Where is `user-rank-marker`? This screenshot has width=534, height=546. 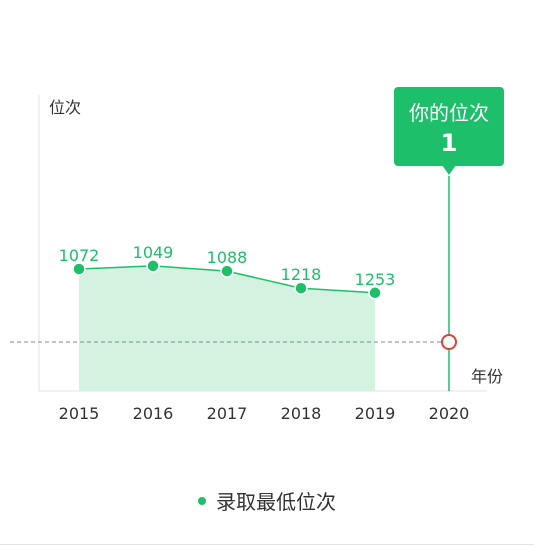
user-rank-marker is located at coordinates (449, 342).